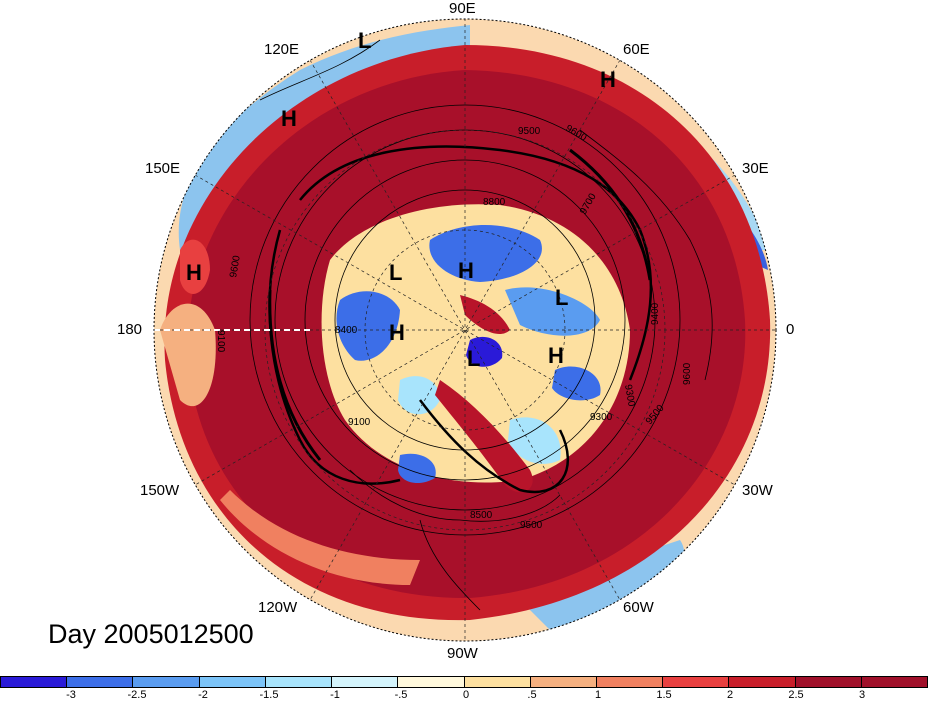 This screenshot has height=702, width=928. Describe the element at coordinates (494, 202) in the screenshot. I see `contour-label: 8800` at that location.